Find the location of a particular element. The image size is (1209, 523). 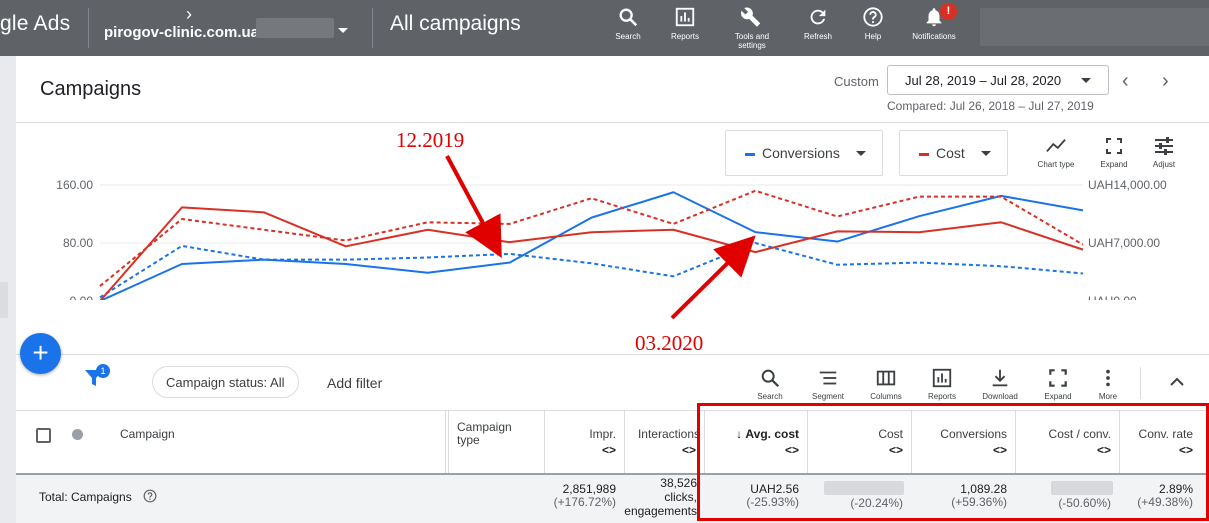

y-right-tick-label: UAH0.00 is located at coordinates (1112, 297).